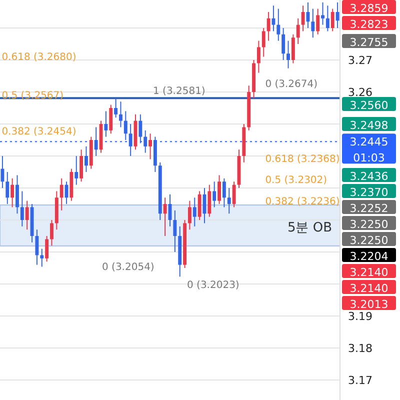 Image resolution: width=400 pixels, height=400 pixels. Describe the element at coordinates (309, 228) in the screenshot. I see `band-label: 5분 OB` at that location.